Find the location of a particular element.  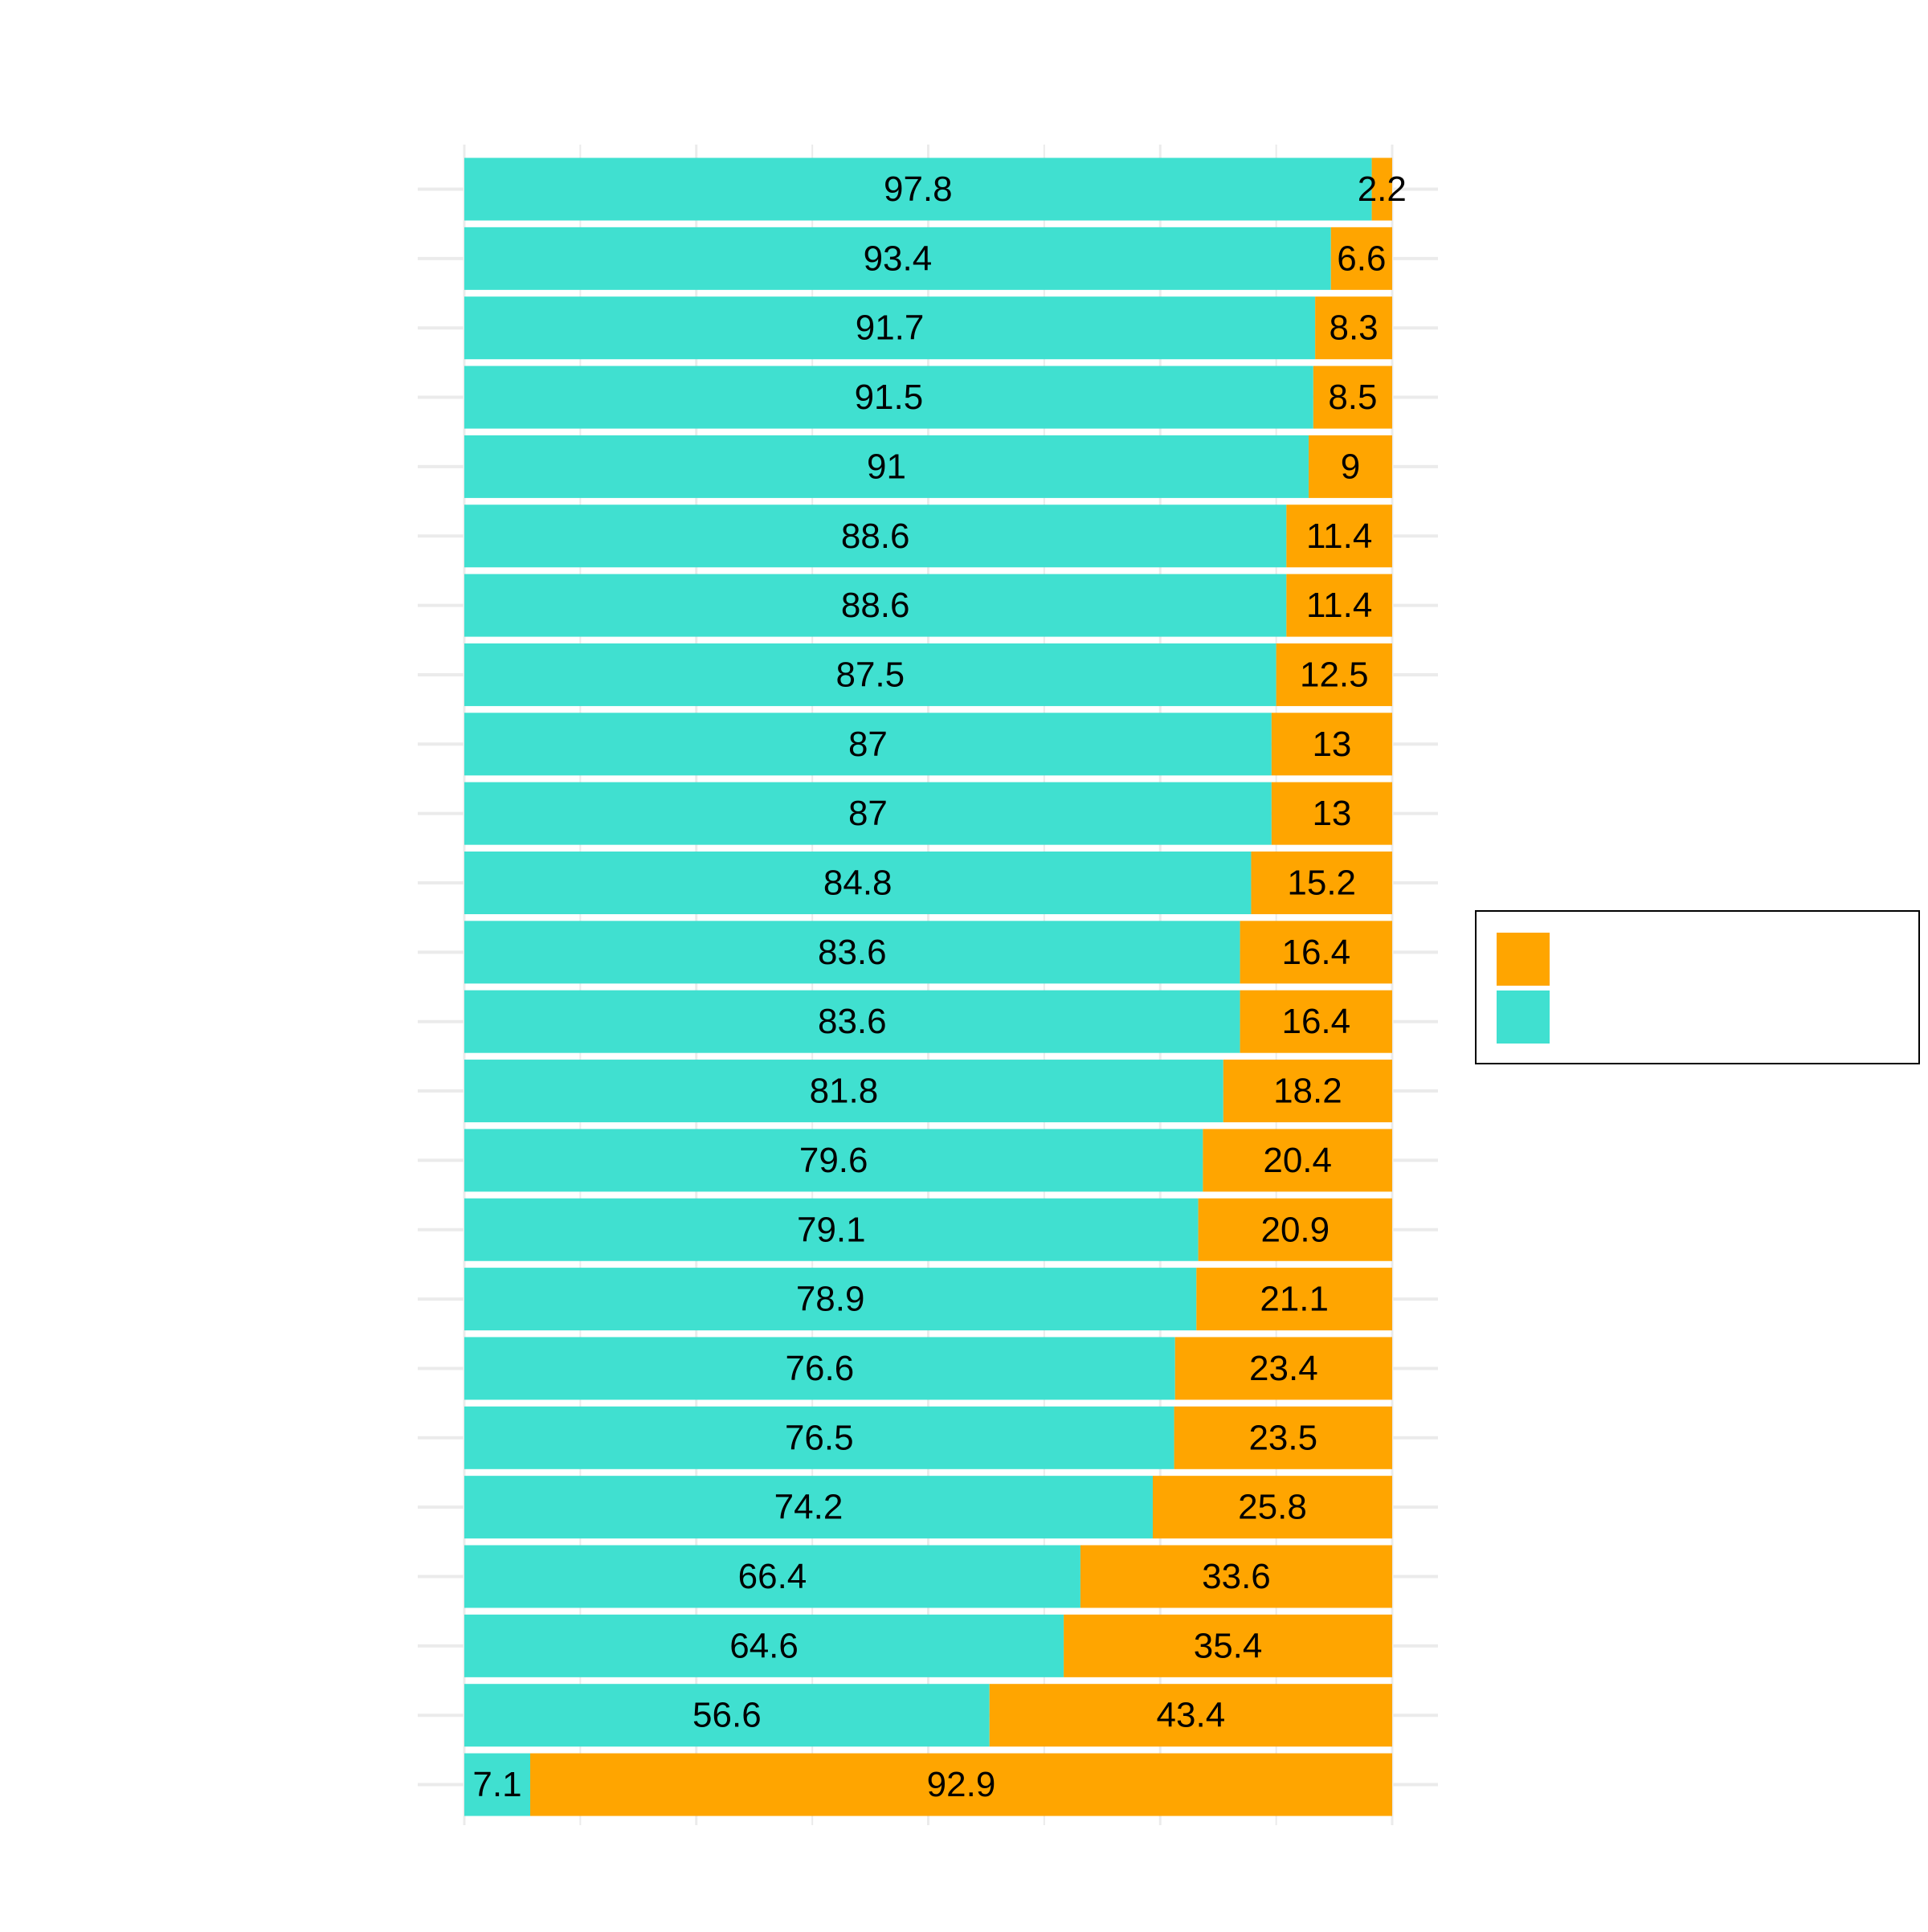

data-label-series-1: 76.5 is located at coordinates (819, 1438).